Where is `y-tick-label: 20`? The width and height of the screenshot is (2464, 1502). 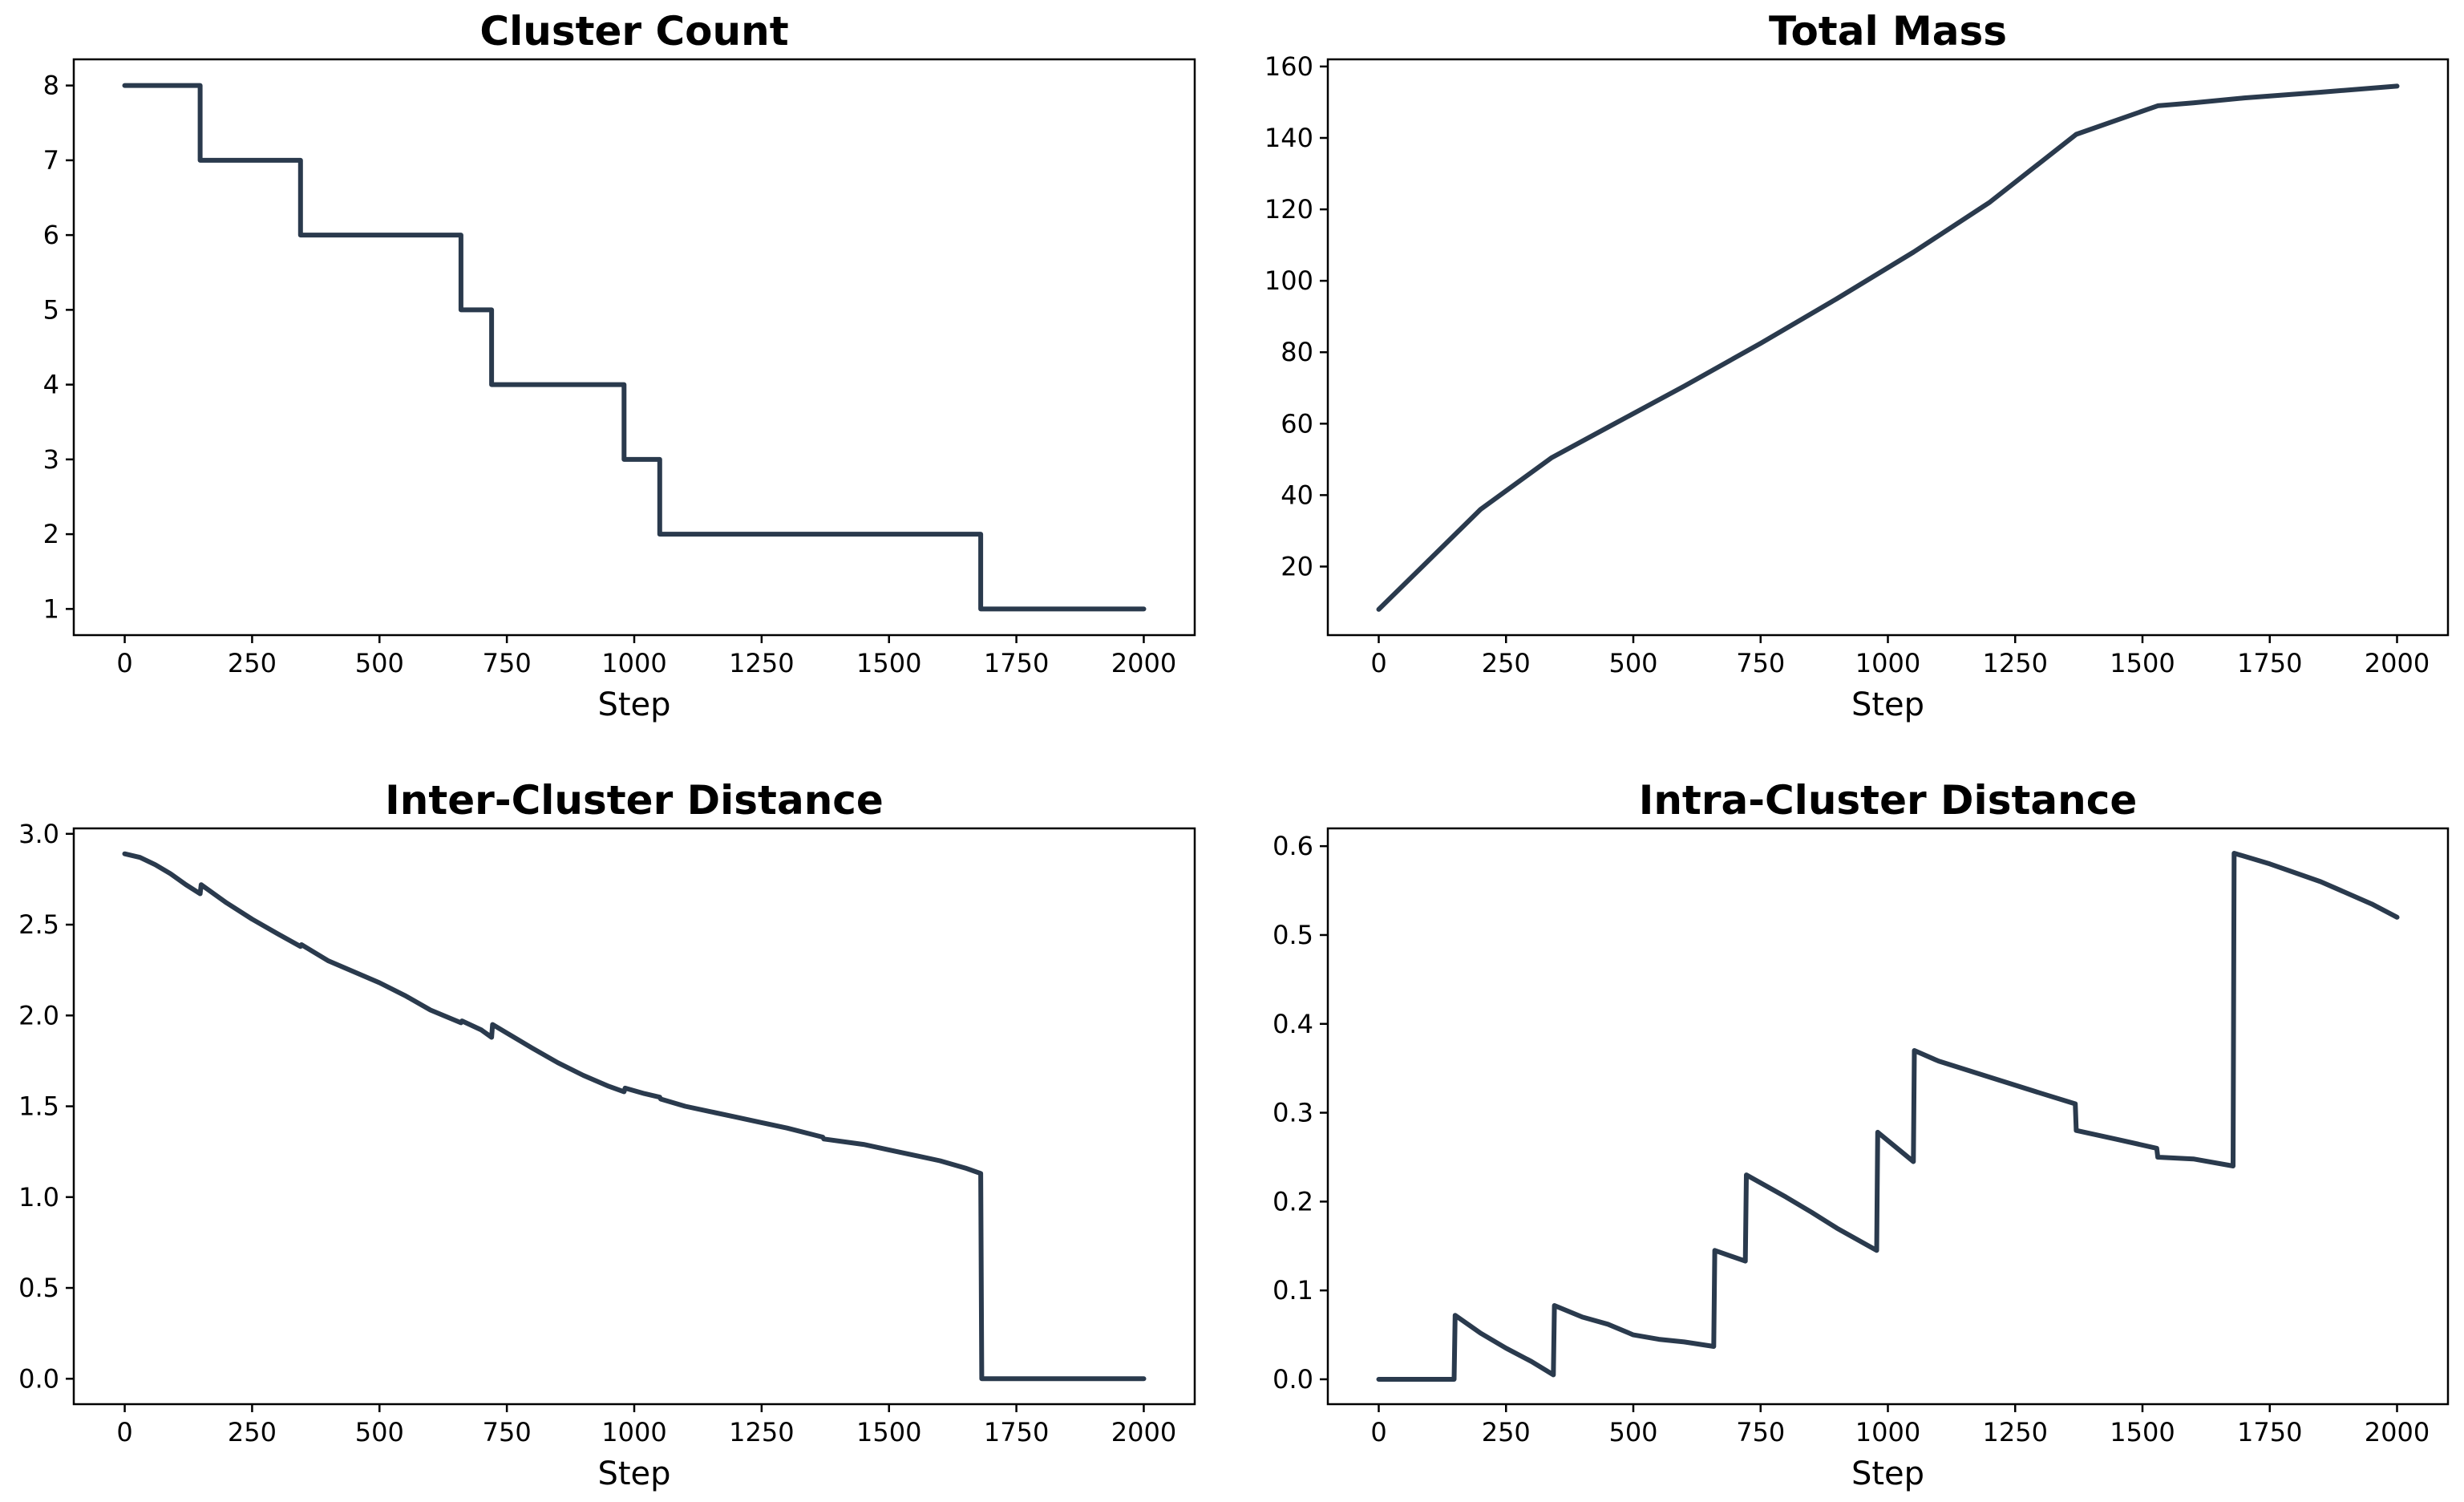
y-tick-label: 20 is located at coordinates (1297, 566).